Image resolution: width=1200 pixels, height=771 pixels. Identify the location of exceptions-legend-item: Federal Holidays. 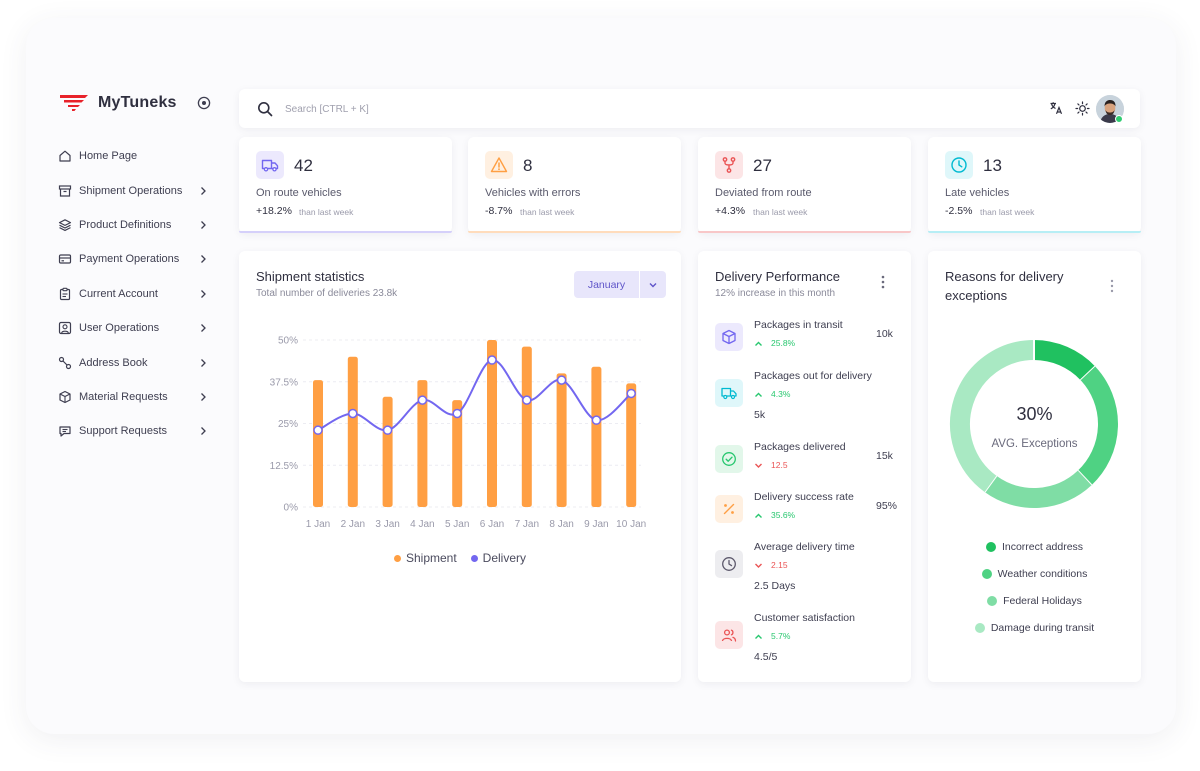
(1034, 601).